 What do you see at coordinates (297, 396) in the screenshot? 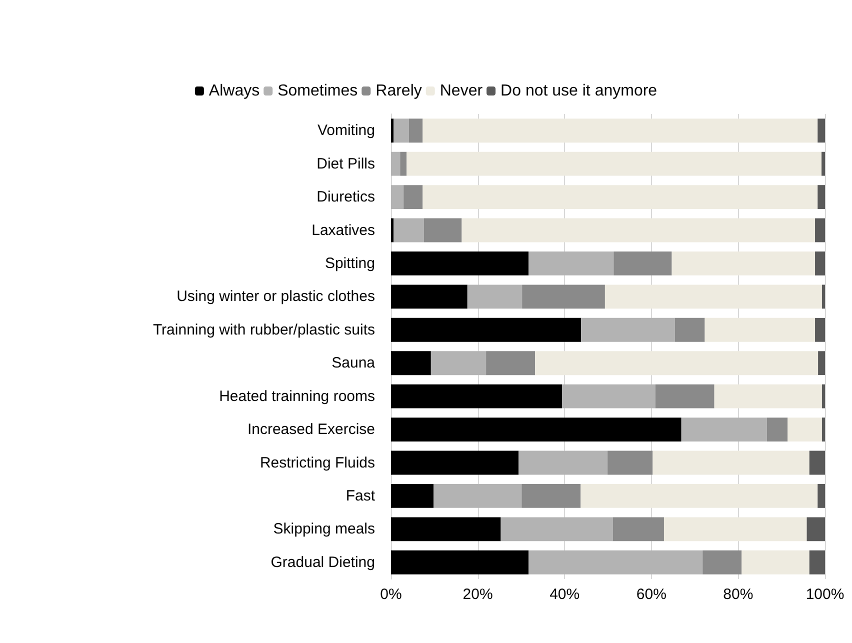
I see `y-tick-label: Heated trainning rooms` at bounding box center [297, 396].